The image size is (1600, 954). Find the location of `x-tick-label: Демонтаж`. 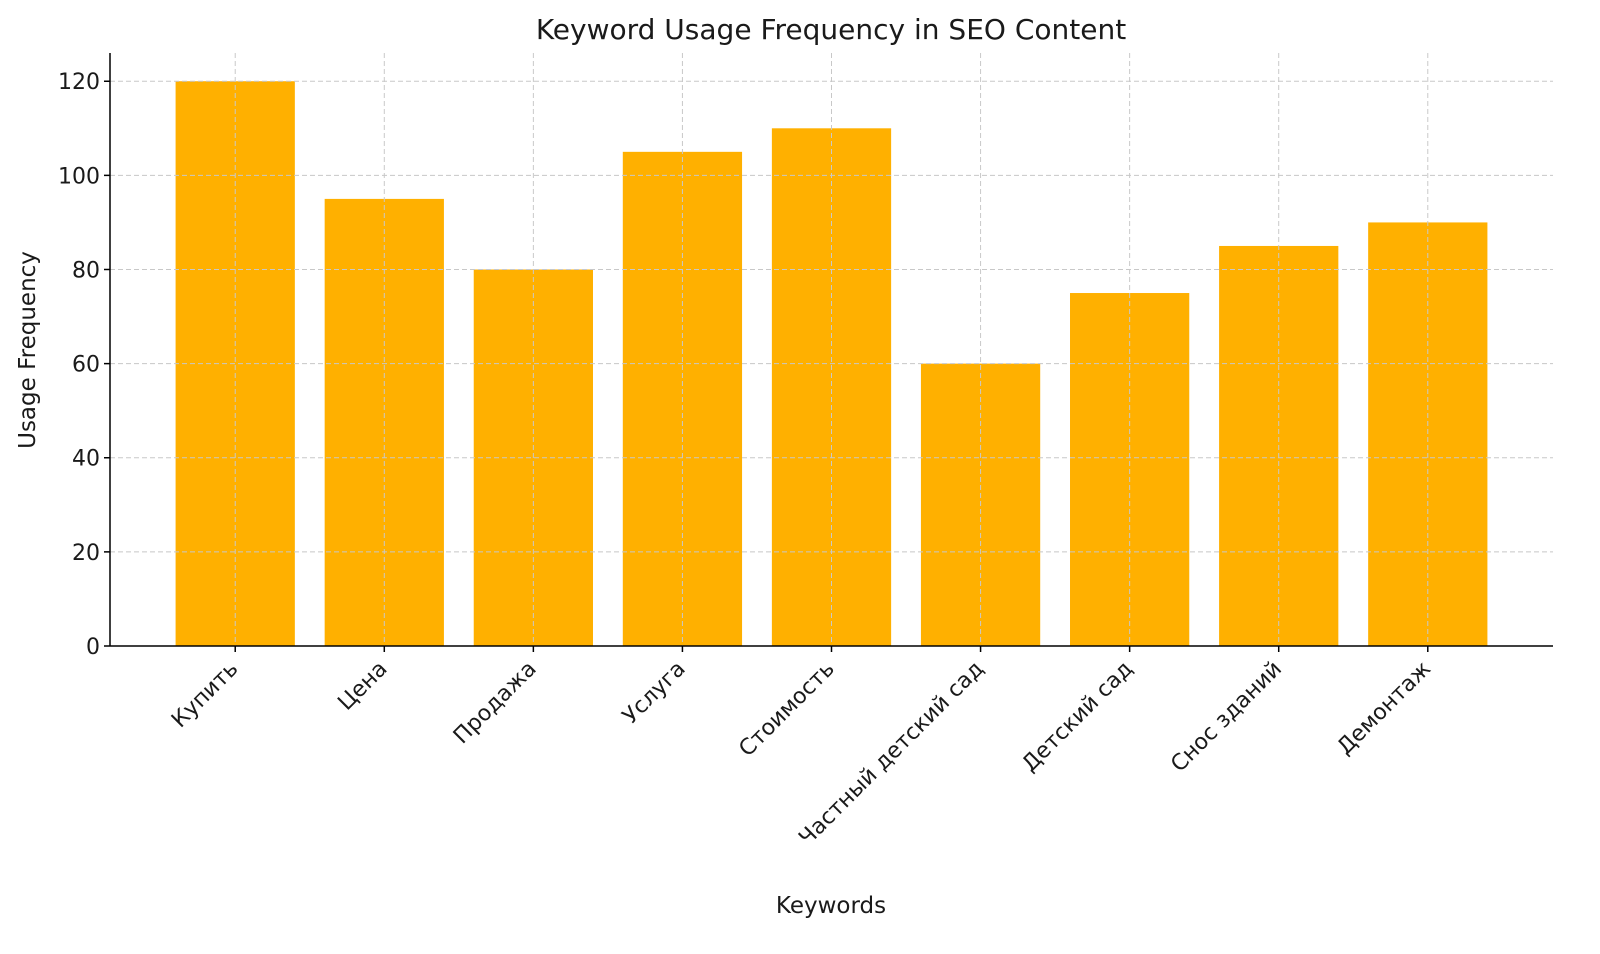

x-tick-label: Демонтаж is located at coordinates (1385, 708).